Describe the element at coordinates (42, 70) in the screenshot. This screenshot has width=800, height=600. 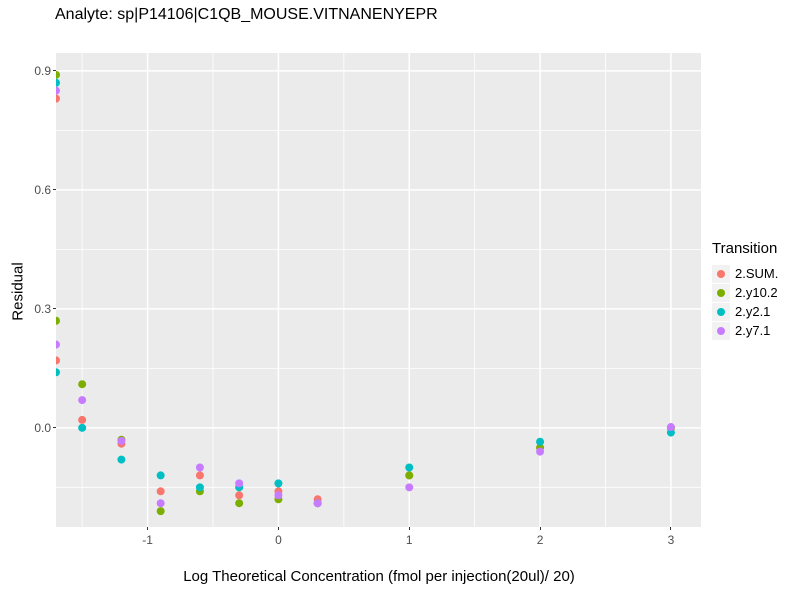
I see `y-tick-label: 0.9` at that location.